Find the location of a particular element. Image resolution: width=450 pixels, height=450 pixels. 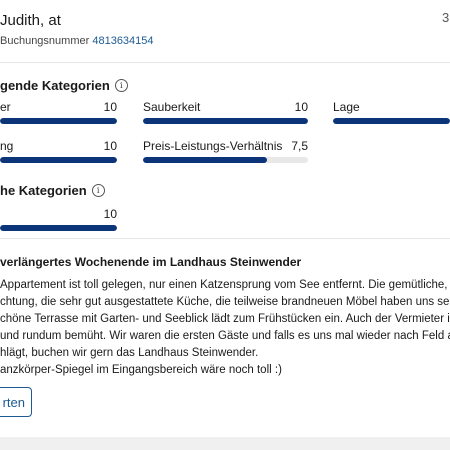

header-divider is located at coordinates (225, 62).